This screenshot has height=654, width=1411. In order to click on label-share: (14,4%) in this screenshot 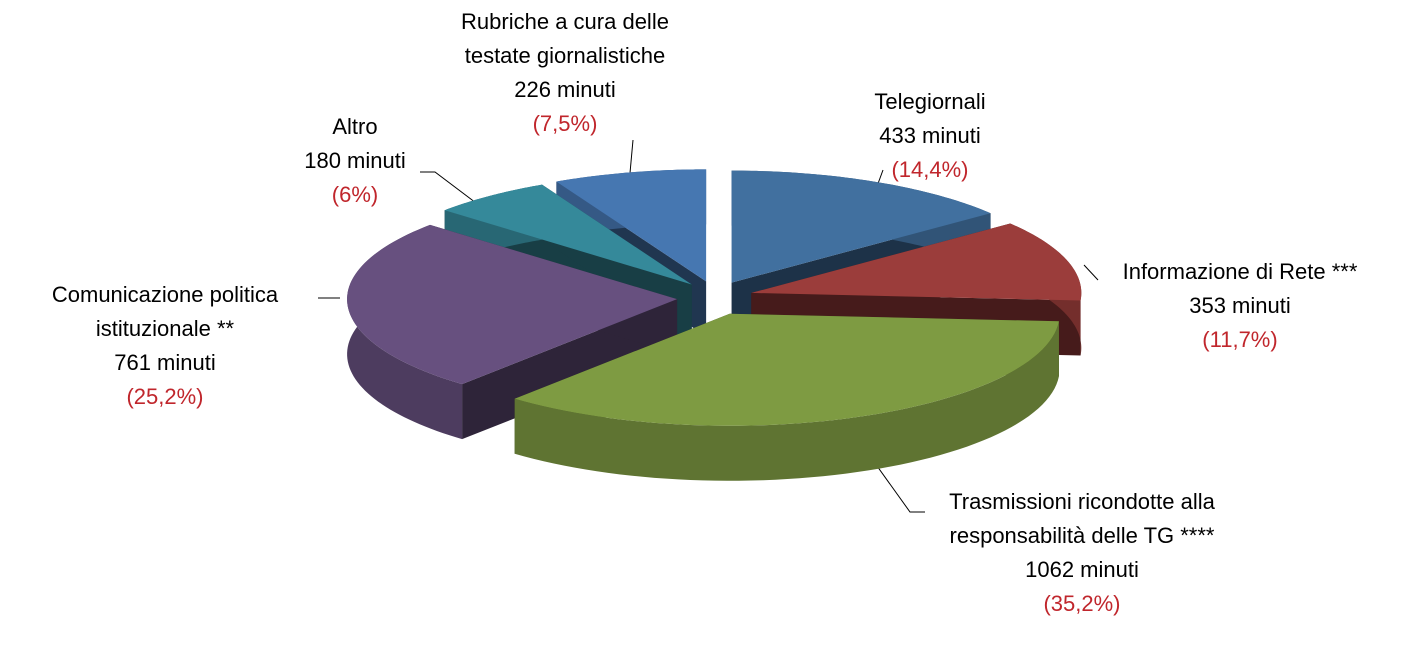, I will do `click(930, 169)`.